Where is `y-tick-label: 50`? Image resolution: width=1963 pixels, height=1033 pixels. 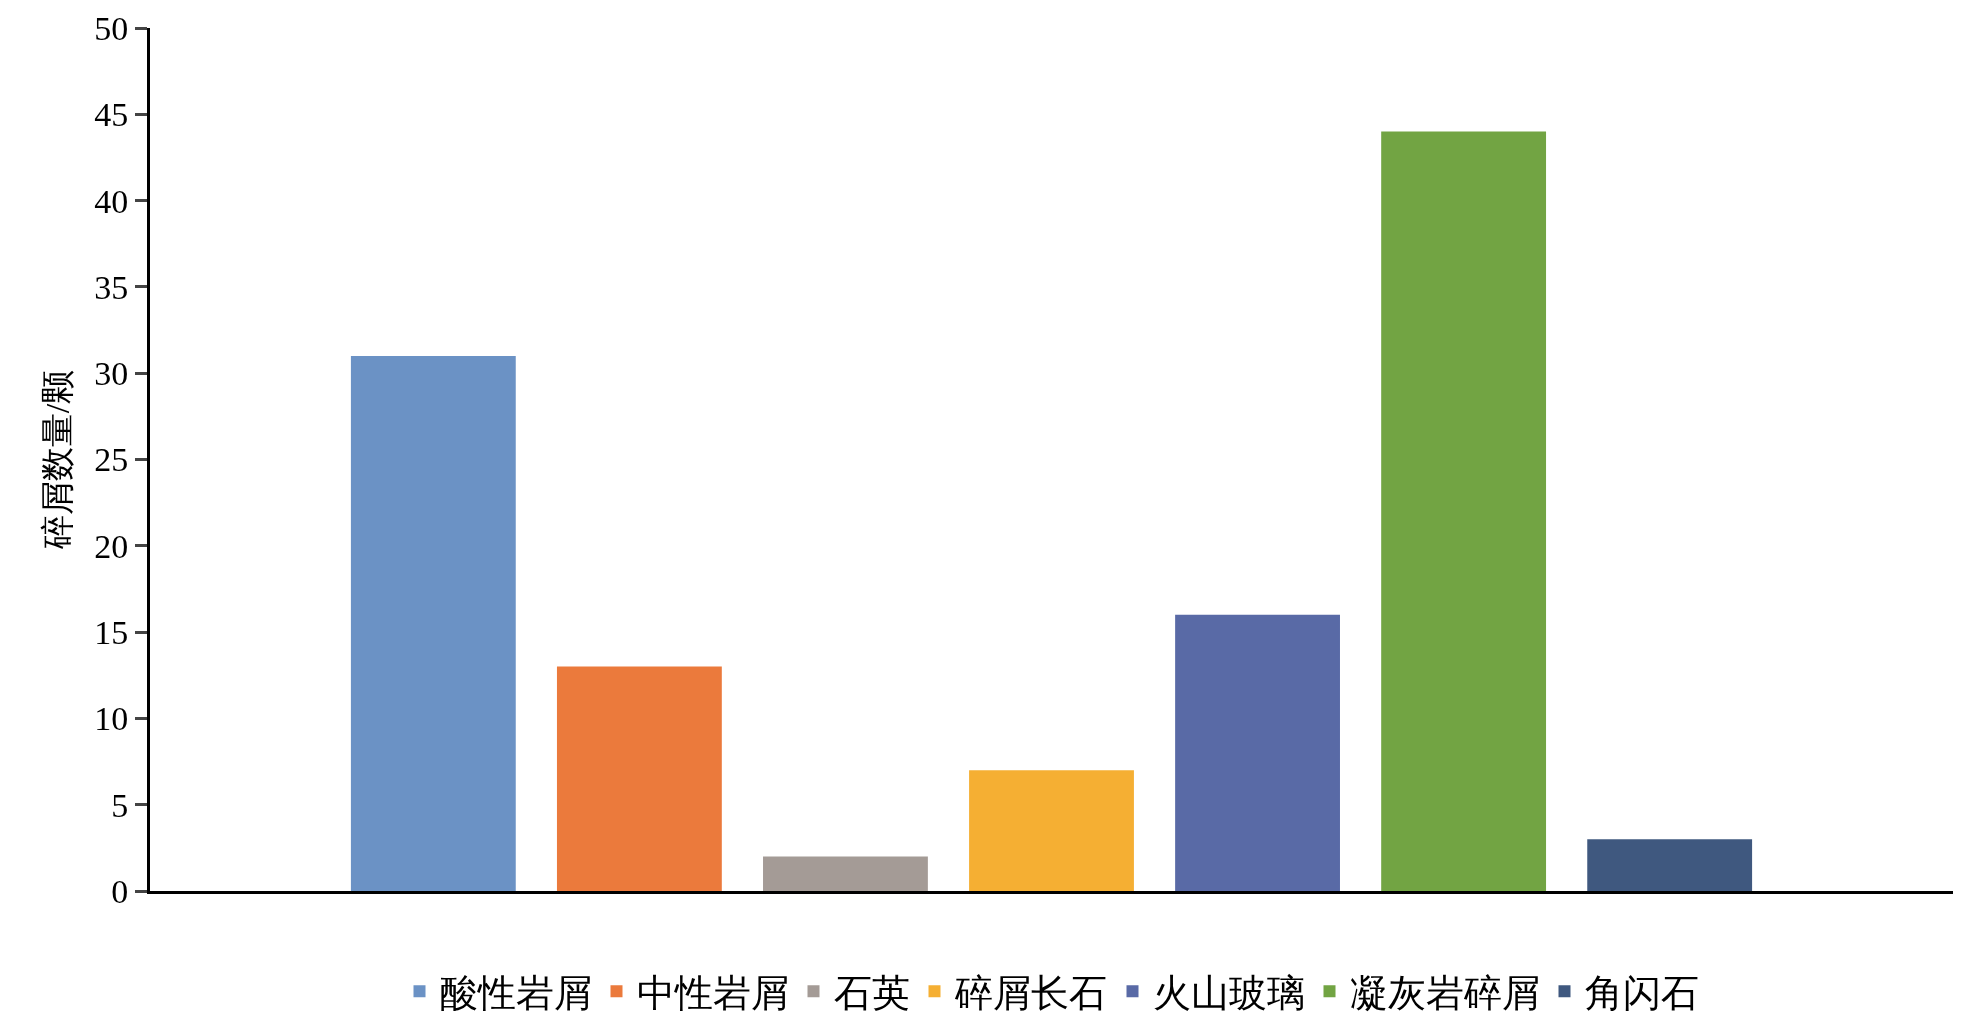 y-tick-label: 50 is located at coordinates (111, 28).